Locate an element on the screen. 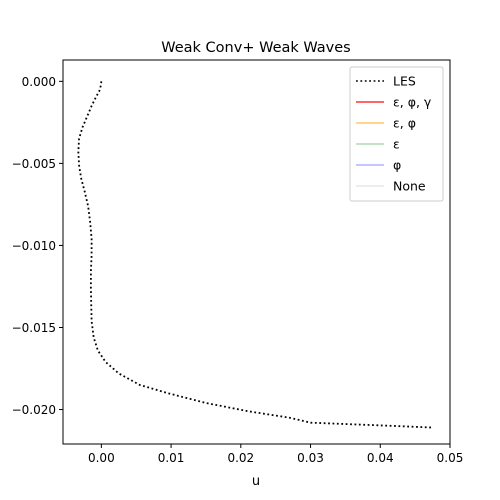 The image size is (500, 500). legend-entry-label: ε is located at coordinates (396, 144).